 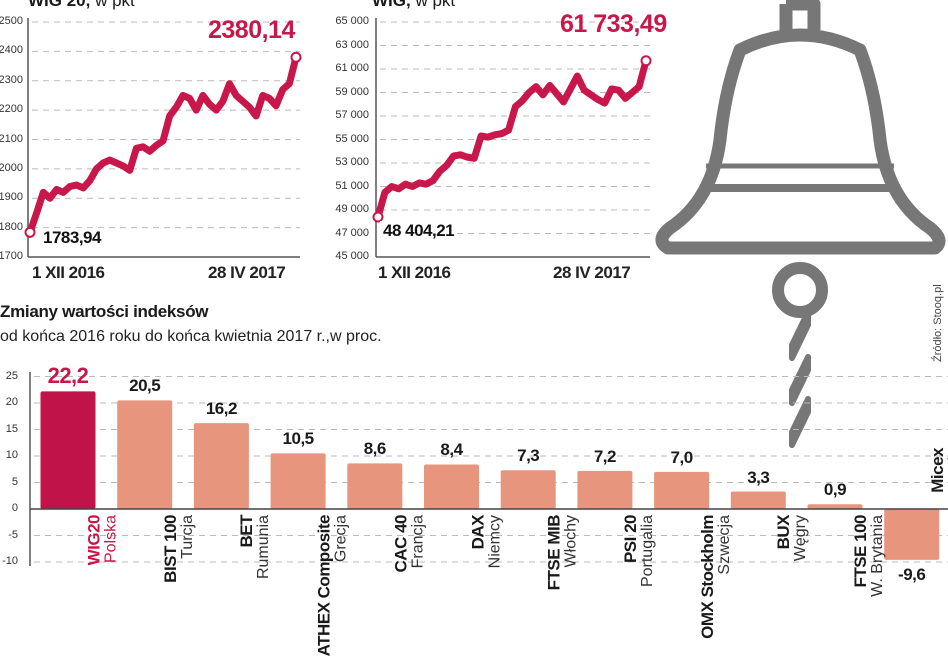 I want to click on category-label: FTSE MIB Włochy, so click(x=562, y=553).